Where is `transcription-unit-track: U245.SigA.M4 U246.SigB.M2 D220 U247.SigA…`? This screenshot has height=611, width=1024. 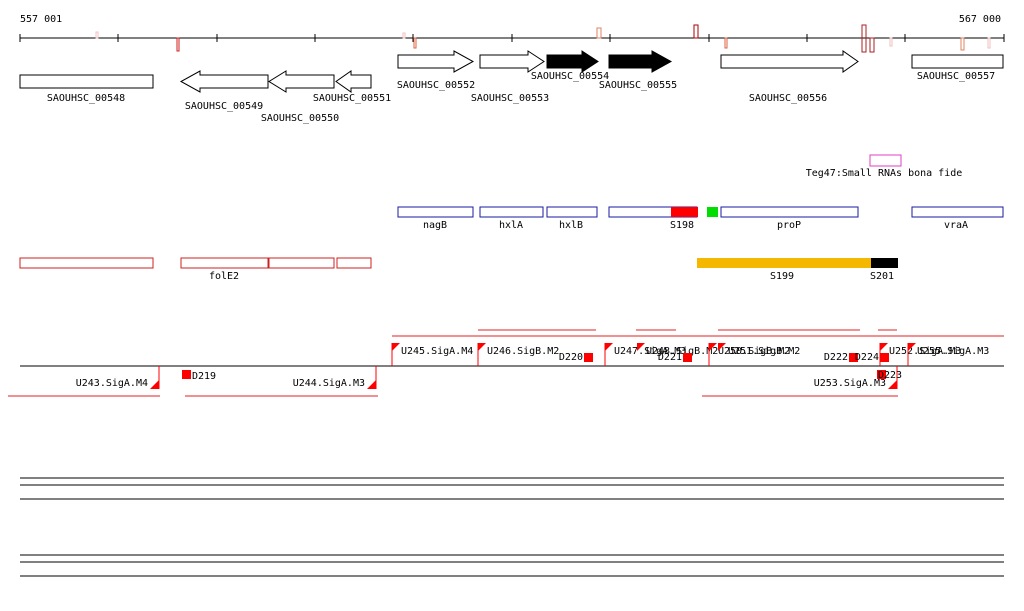
transcription-unit-track: U245.SigA.M4 U246.SigB.M2 D220 U247.SigA… is located at coordinates (506, 363).